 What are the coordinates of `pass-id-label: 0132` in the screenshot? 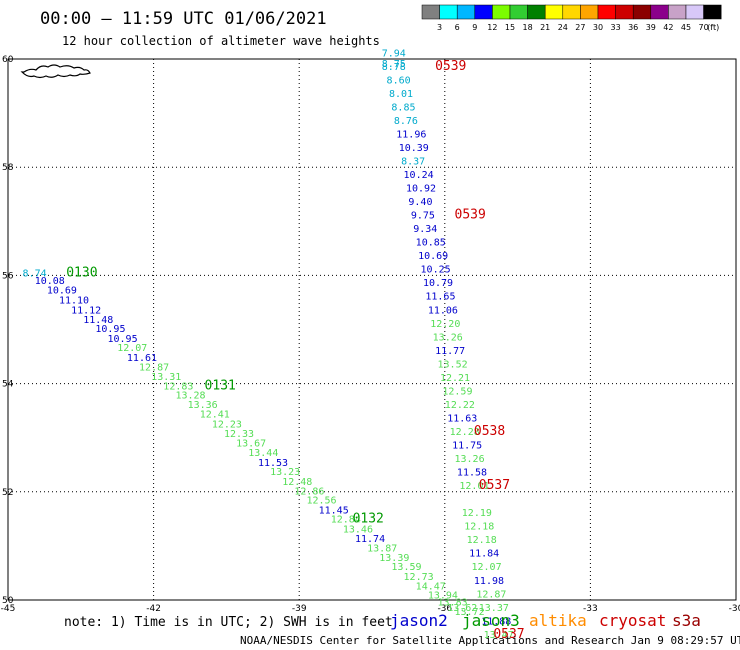 It's located at (368, 519).